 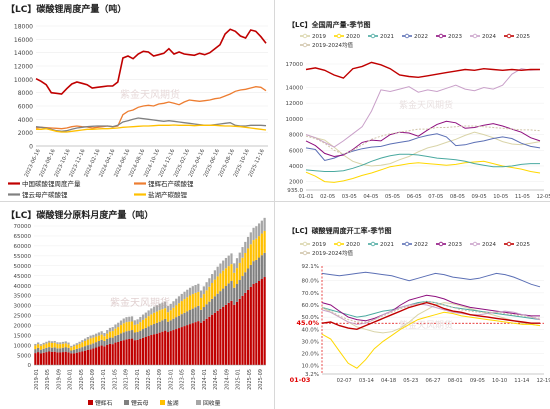 What do you see at coordinates (227, 379) in the screenshot?
I see `x-tick-label: 2024-09` at bounding box center [227, 379].